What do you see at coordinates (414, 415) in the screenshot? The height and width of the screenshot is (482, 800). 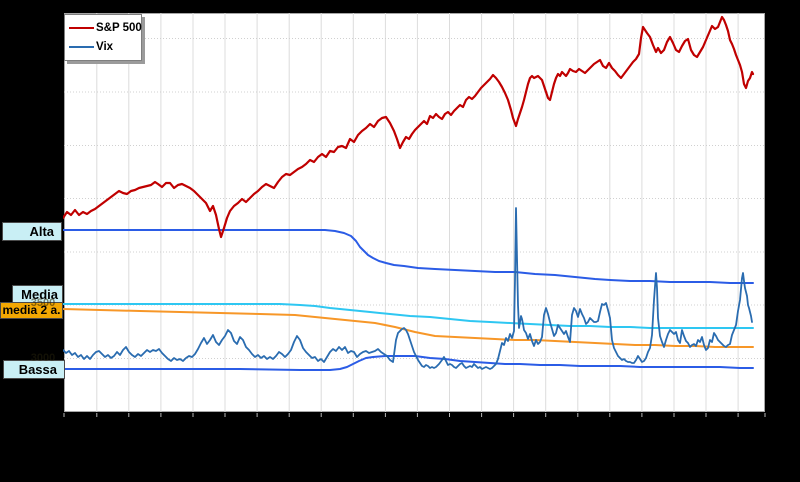 I see `axis-ticks` at bounding box center [414, 415].